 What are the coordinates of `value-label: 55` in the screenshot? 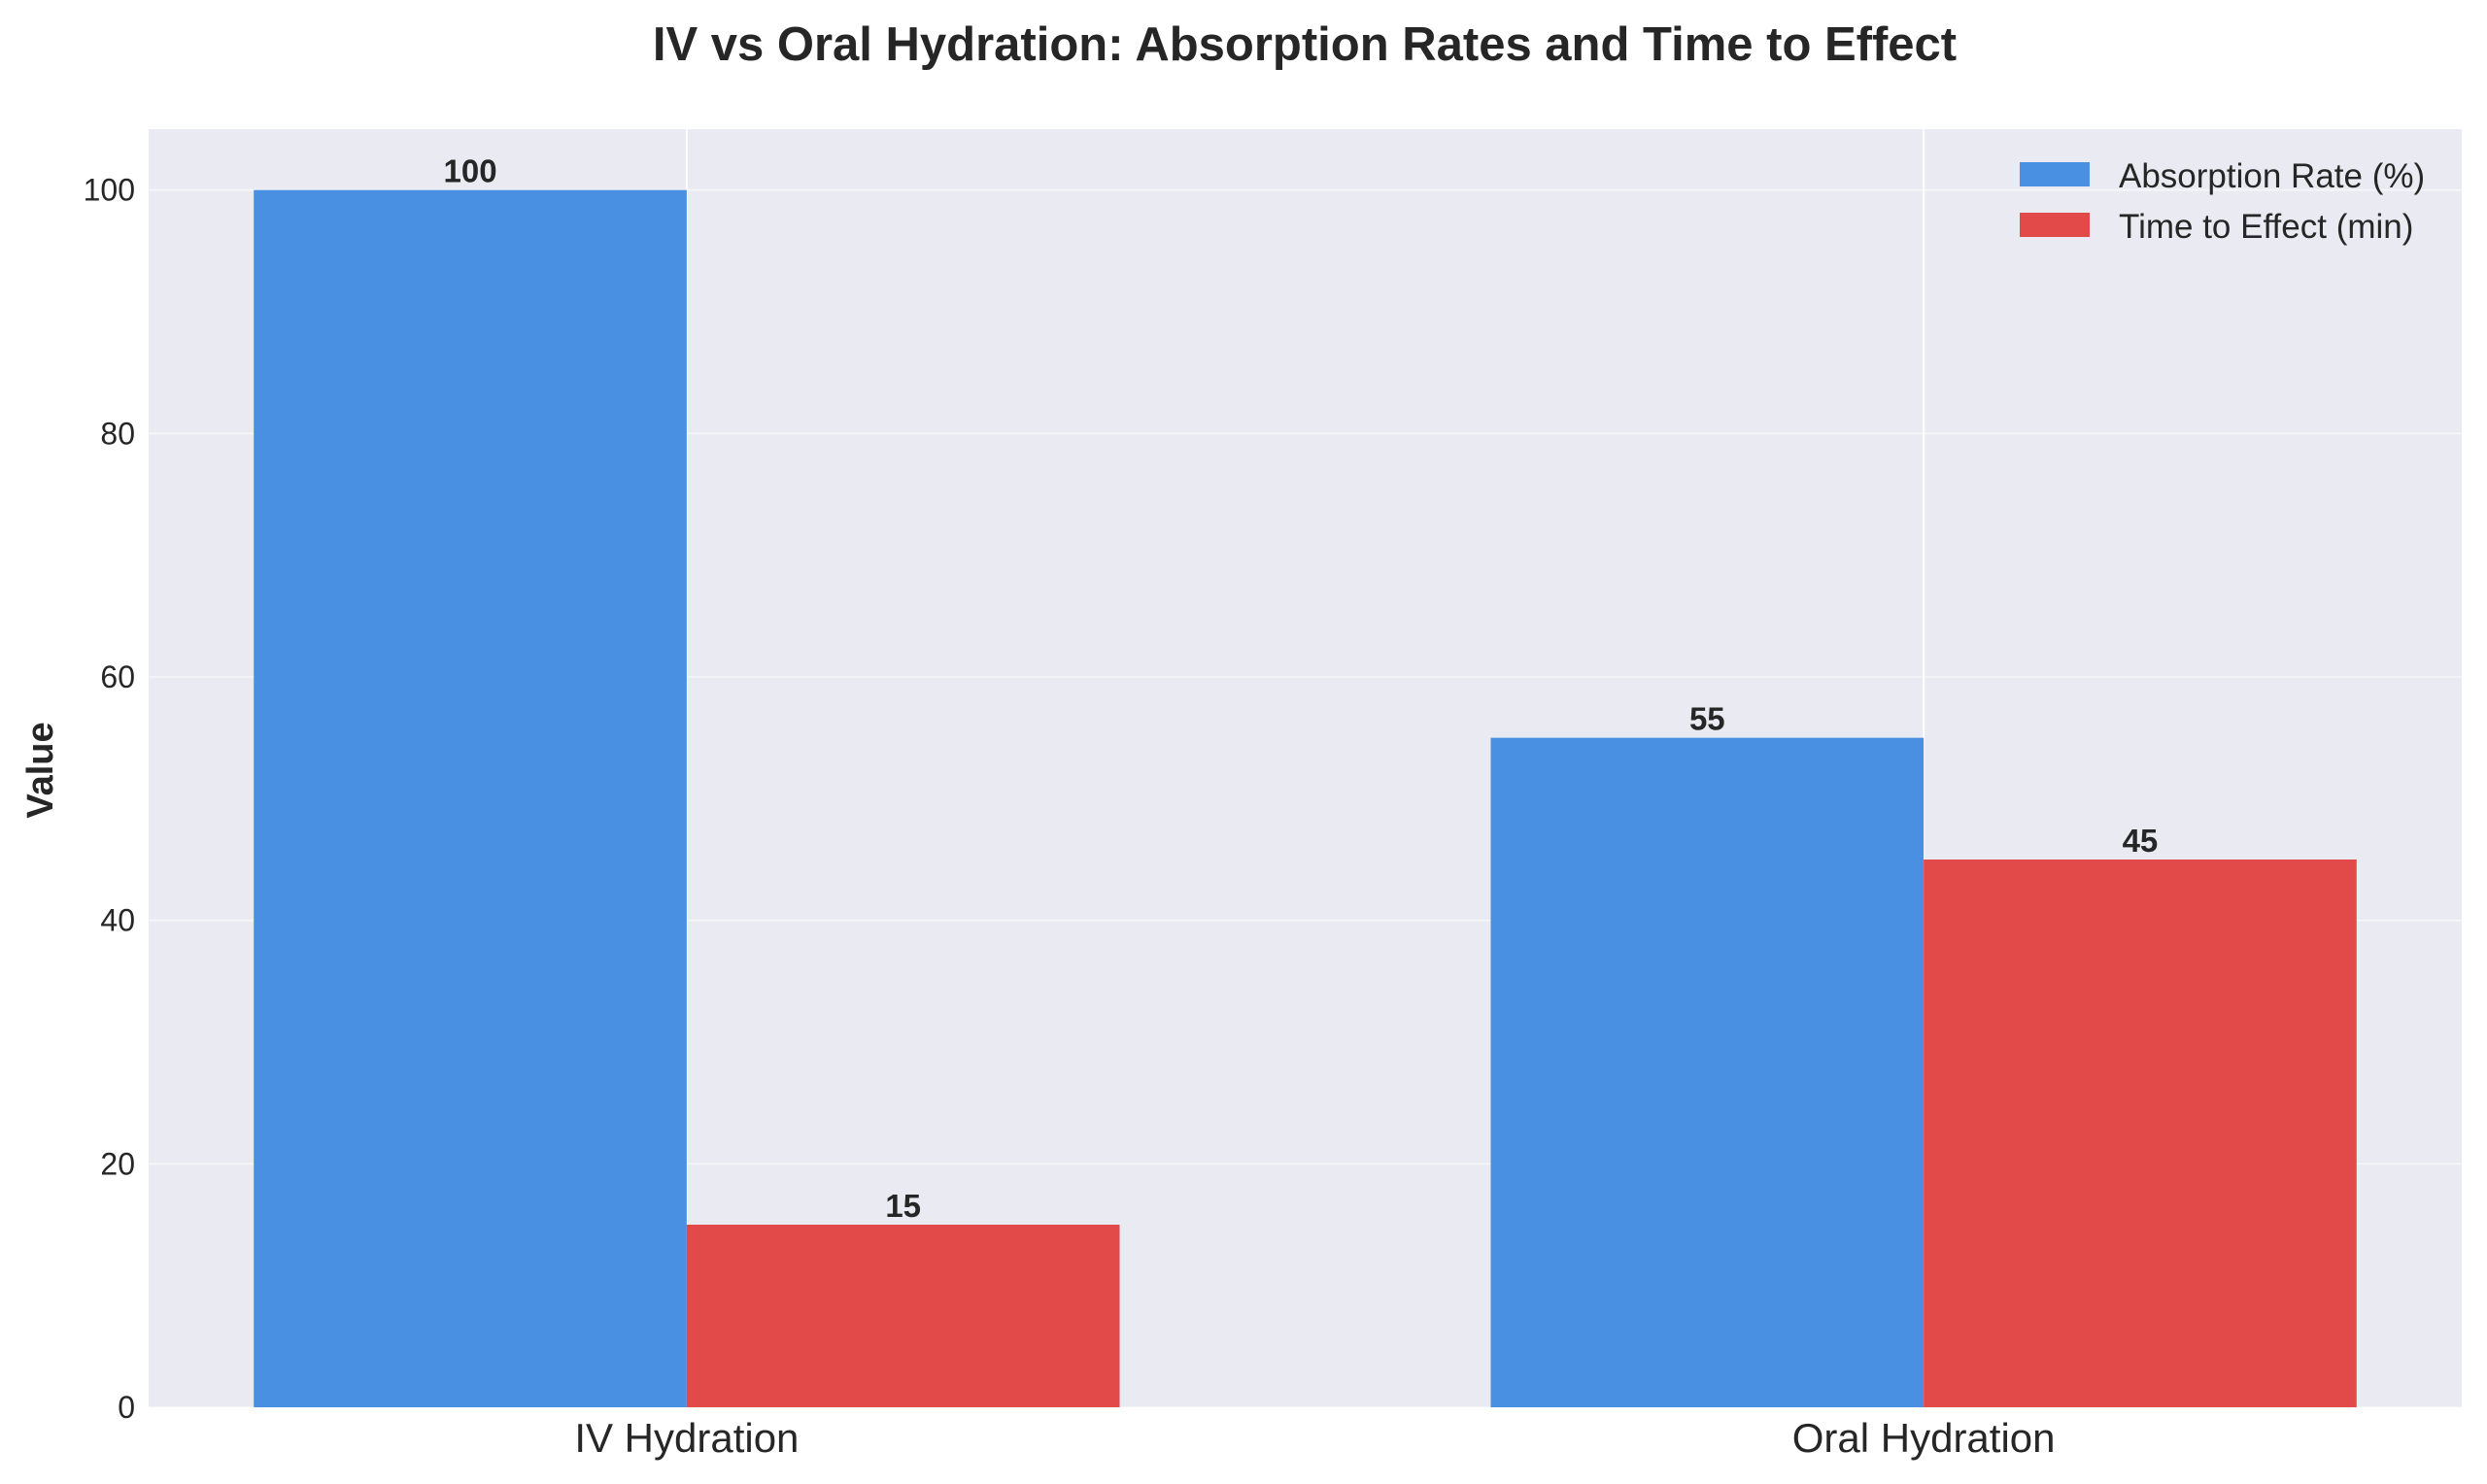 It's located at (1707, 719).